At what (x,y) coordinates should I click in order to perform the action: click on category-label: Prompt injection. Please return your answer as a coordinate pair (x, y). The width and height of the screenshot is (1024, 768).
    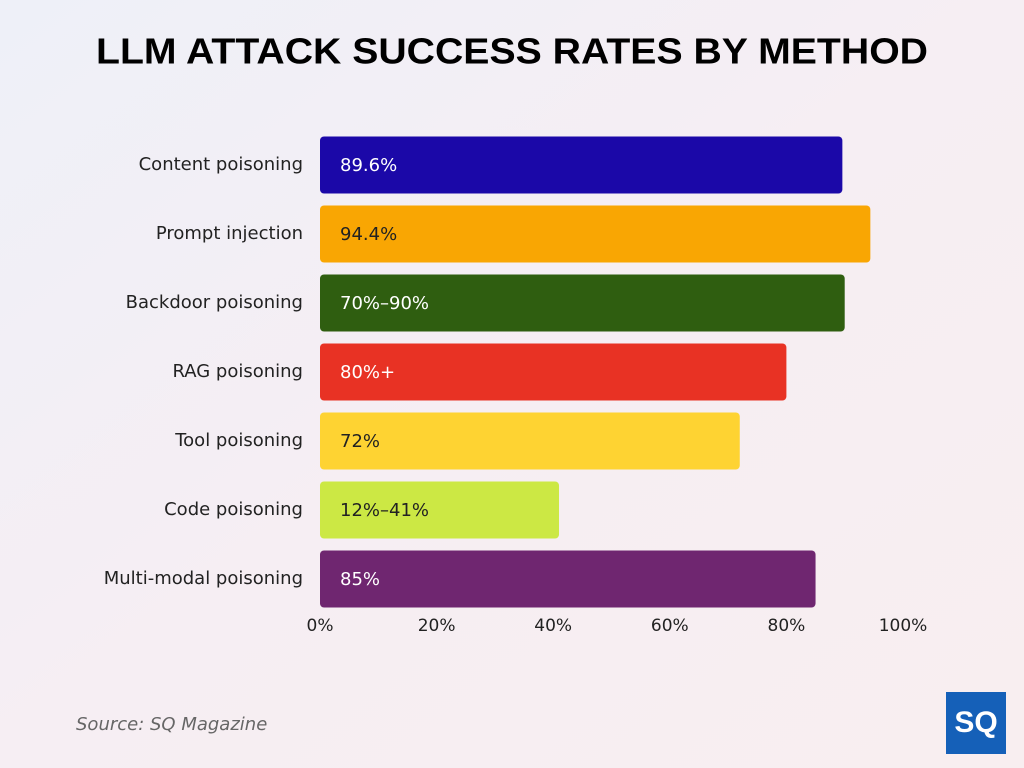
    Looking at the image, I should click on (229, 233).